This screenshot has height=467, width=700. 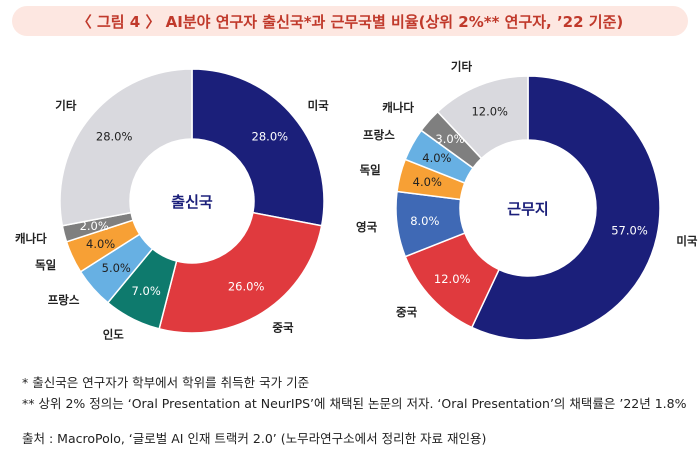 I want to click on value-label-1-2: 26.0%, so click(x=246, y=286).